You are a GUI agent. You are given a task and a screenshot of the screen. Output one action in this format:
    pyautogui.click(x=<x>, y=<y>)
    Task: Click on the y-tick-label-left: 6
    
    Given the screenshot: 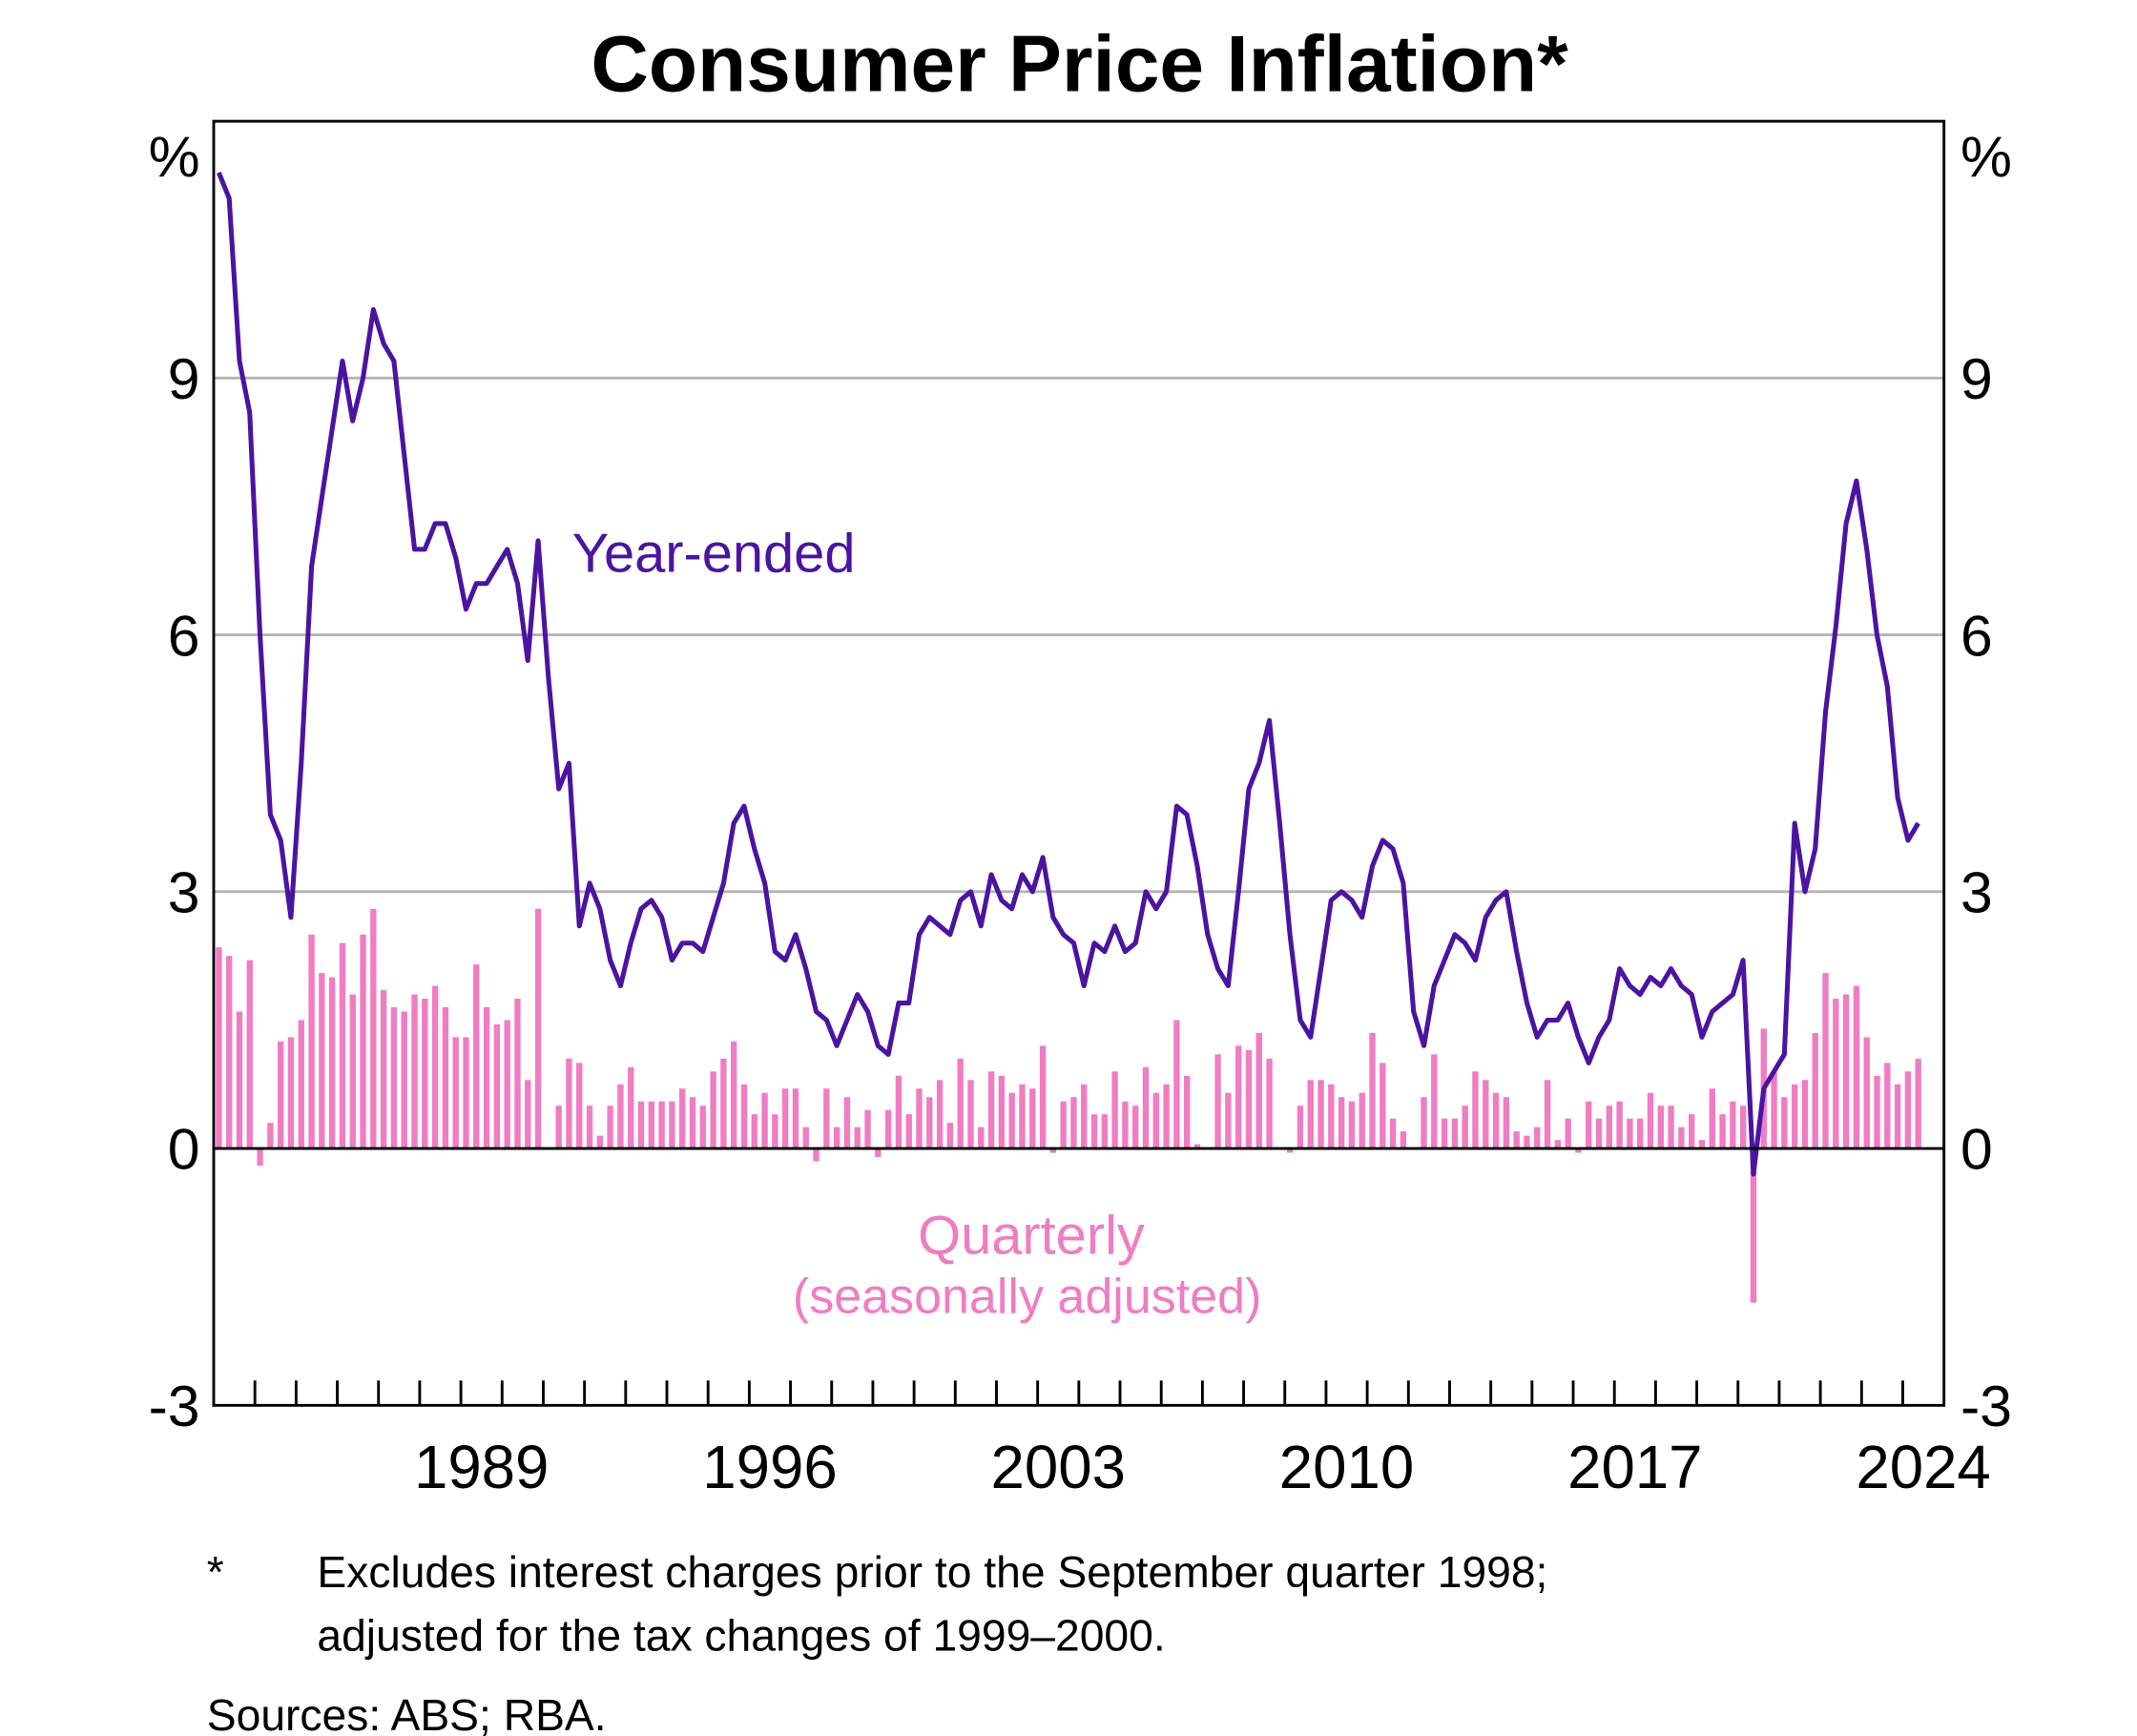 What is the action you would take?
    pyautogui.click(x=184, y=635)
    